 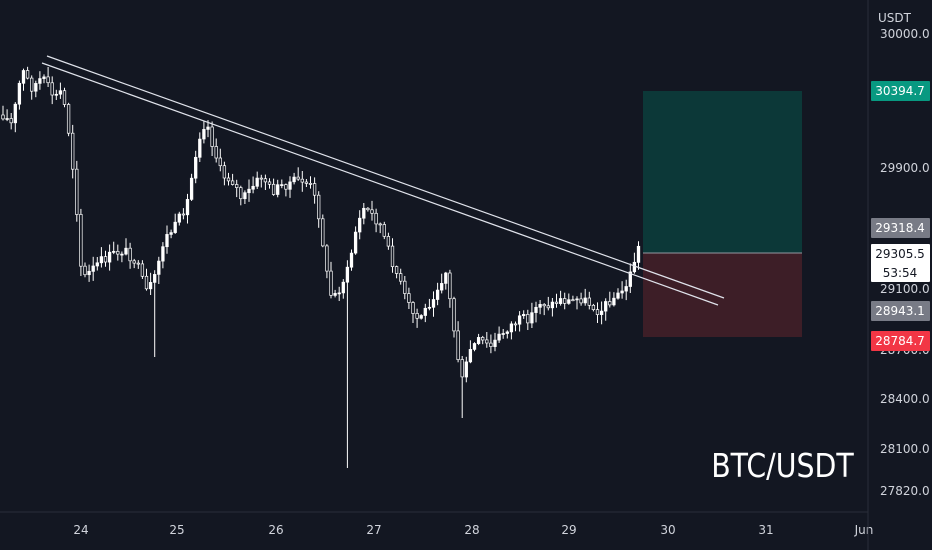 I want to click on price-tag-entry-low, so click(x=900, y=311).